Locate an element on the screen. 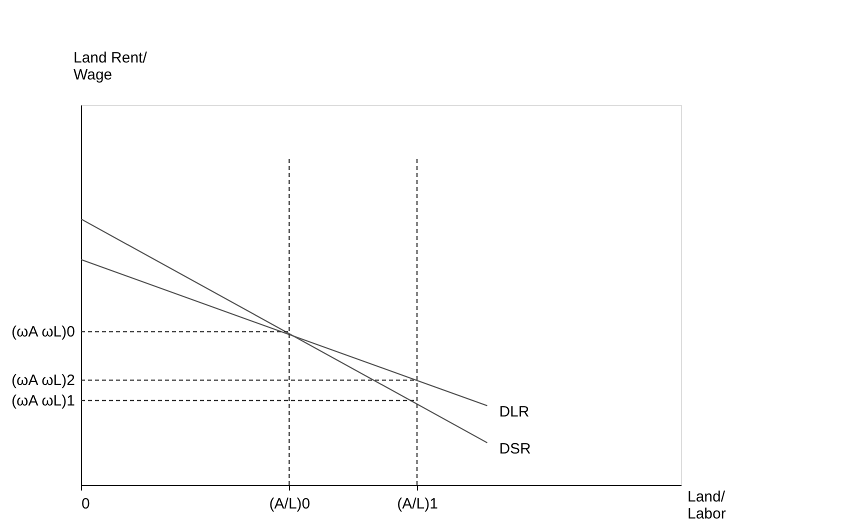 Image resolution: width=859 pixels, height=530 pixels. y-axis-title: Land Rent/ Wage is located at coordinates (111, 67).